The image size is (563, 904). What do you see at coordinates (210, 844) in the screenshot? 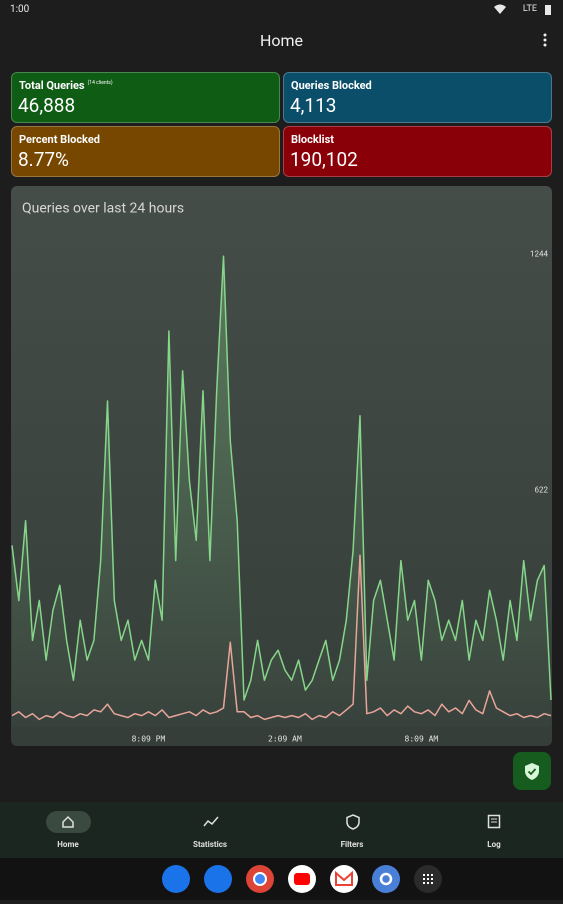
I see `nav-label: Statistics` at bounding box center [210, 844].